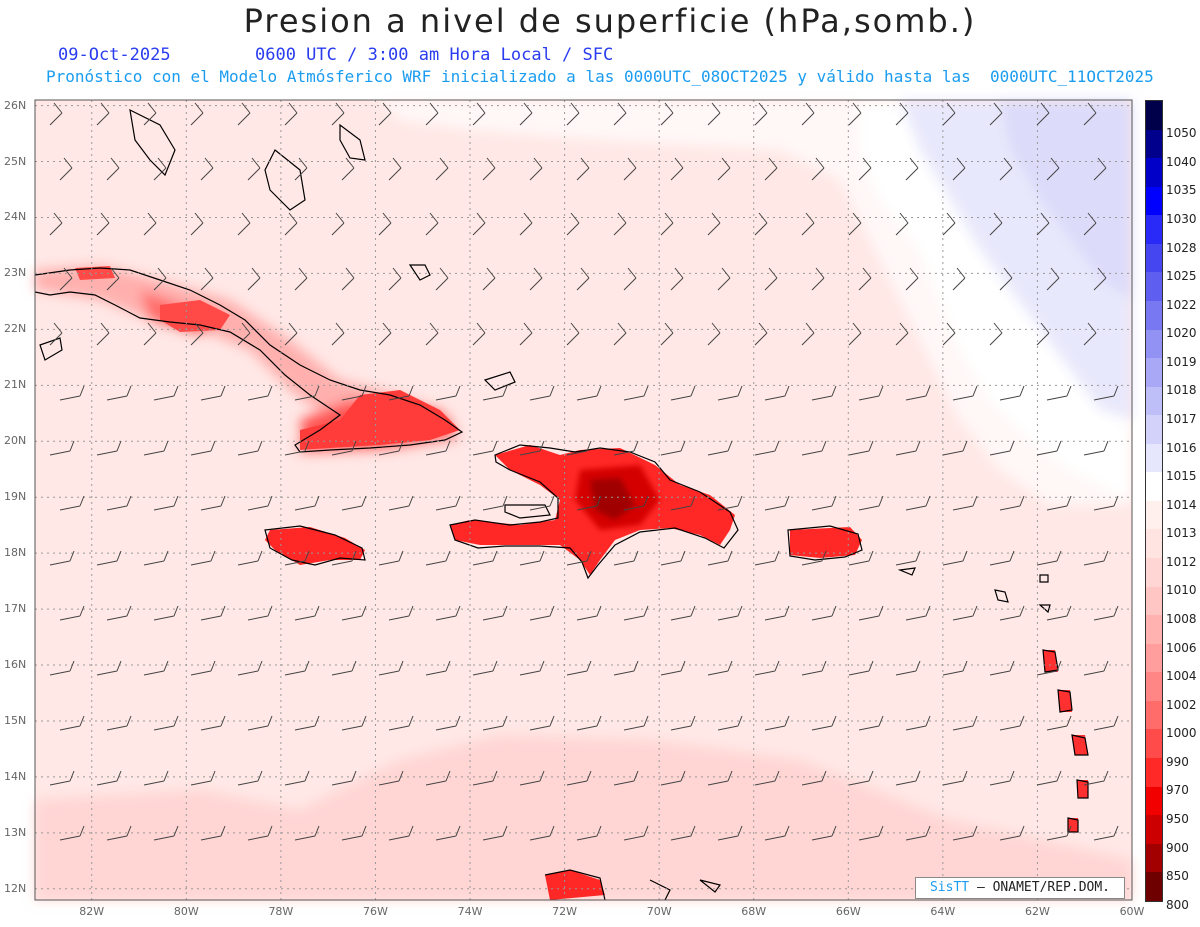 The height and width of the screenshot is (927, 1200). I want to click on jamaica-low, so click(315, 546).